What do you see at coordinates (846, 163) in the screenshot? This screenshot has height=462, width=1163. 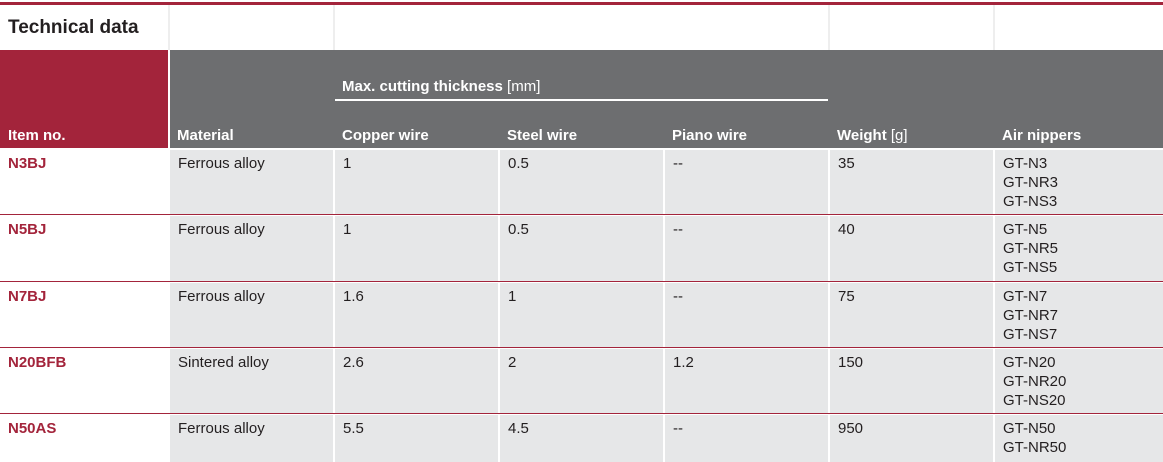 I see `cell-weight: 35` at bounding box center [846, 163].